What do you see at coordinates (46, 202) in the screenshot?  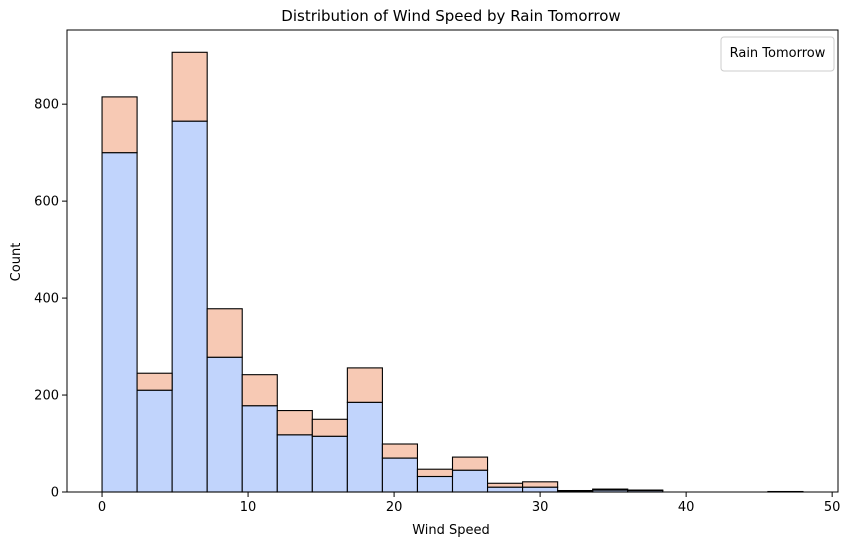 I see `y-tick-label-3: 600` at bounding box center [46, 202].